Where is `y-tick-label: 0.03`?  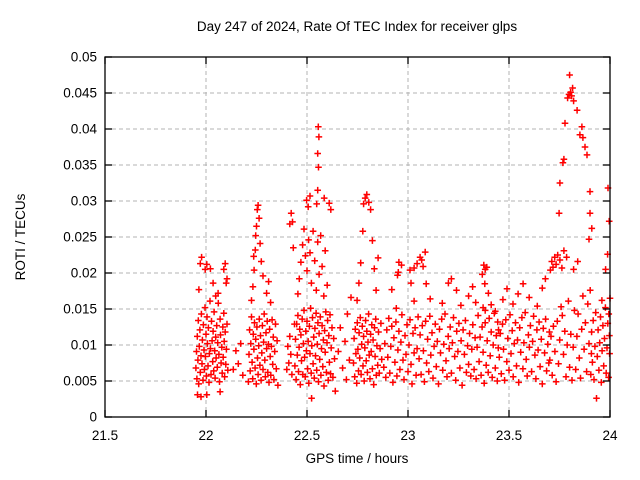
y-tick-label: 0.03 is located at coordinates (84, 201).